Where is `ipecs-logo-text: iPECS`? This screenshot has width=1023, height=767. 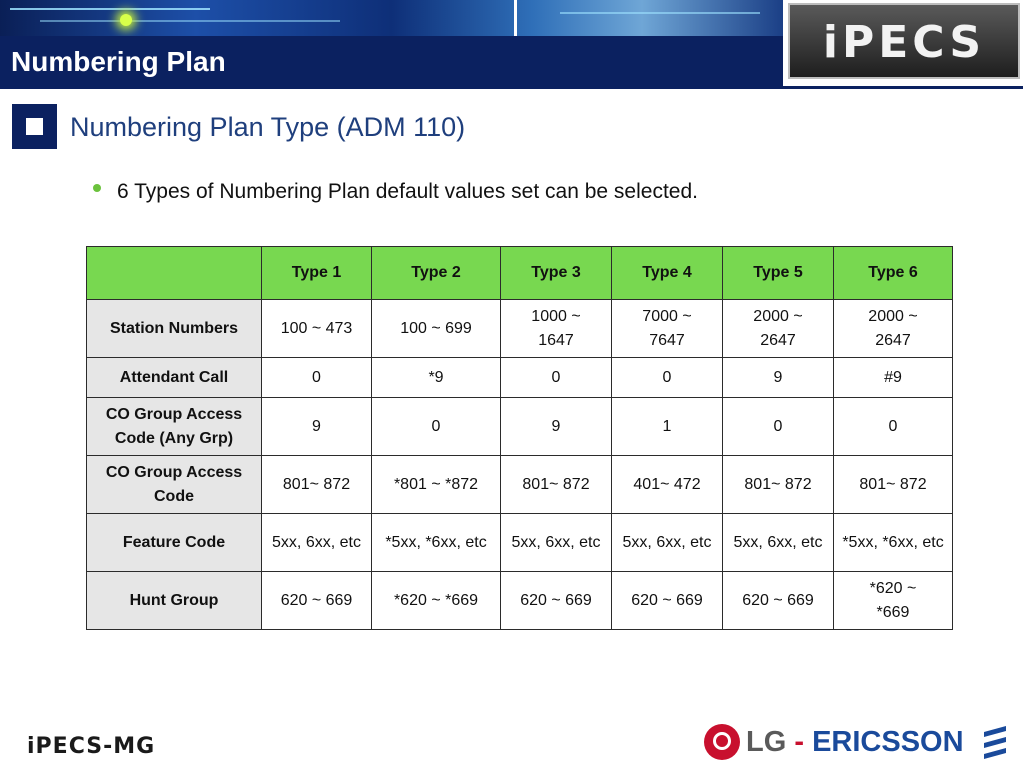 ipecs-logo-text: iPECS is located at coordinates (904, 42).